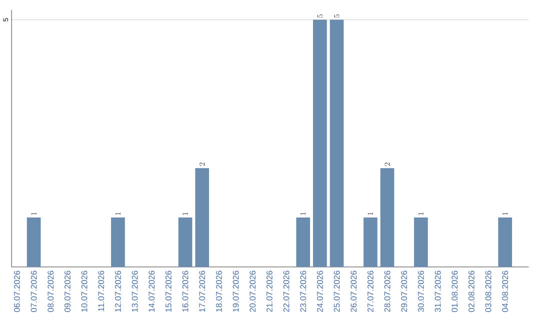 The image size is (540, 336). I want to click on x-tick-label: 10.07.2026, so click(84, 291).